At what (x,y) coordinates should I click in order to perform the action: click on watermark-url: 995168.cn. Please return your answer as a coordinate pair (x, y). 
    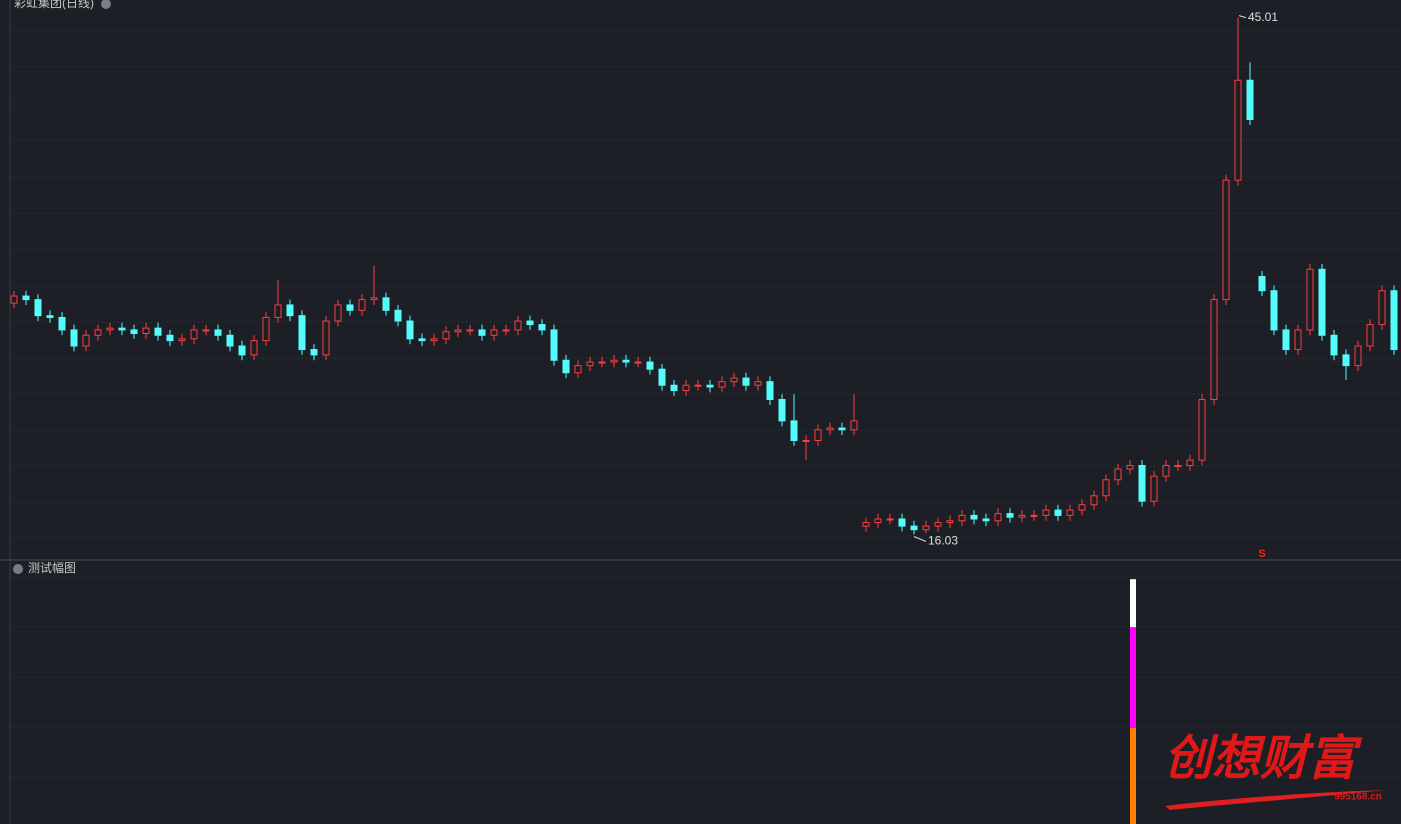
    Looking at the image, I should click on (1358, 797).